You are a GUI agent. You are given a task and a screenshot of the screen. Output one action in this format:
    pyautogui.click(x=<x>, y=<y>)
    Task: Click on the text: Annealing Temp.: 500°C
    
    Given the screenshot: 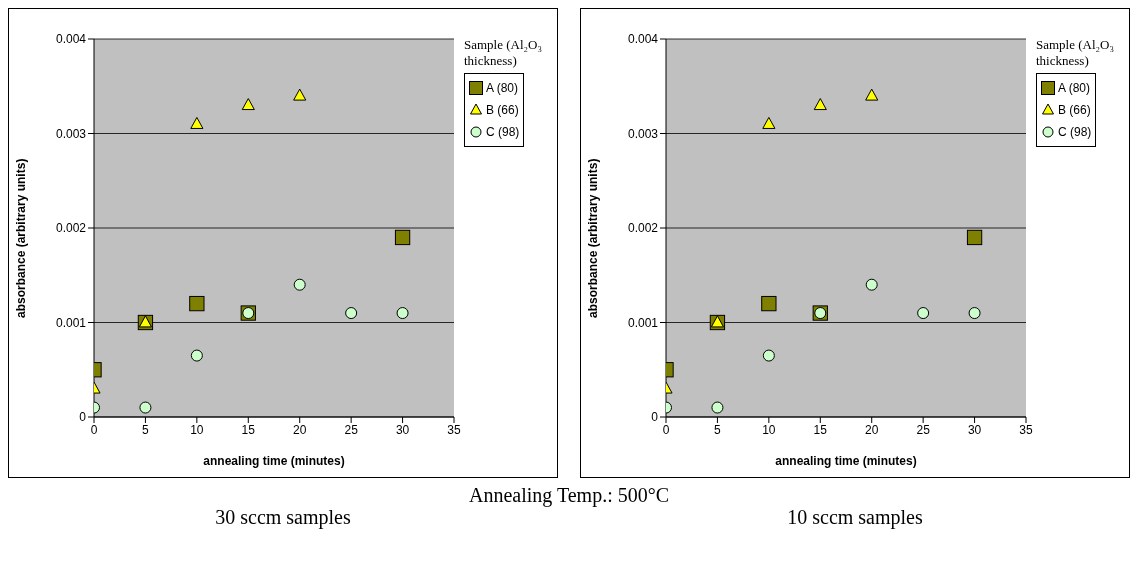 What is the action you would take?
    pyautogui.click(x=569, y=495)
    